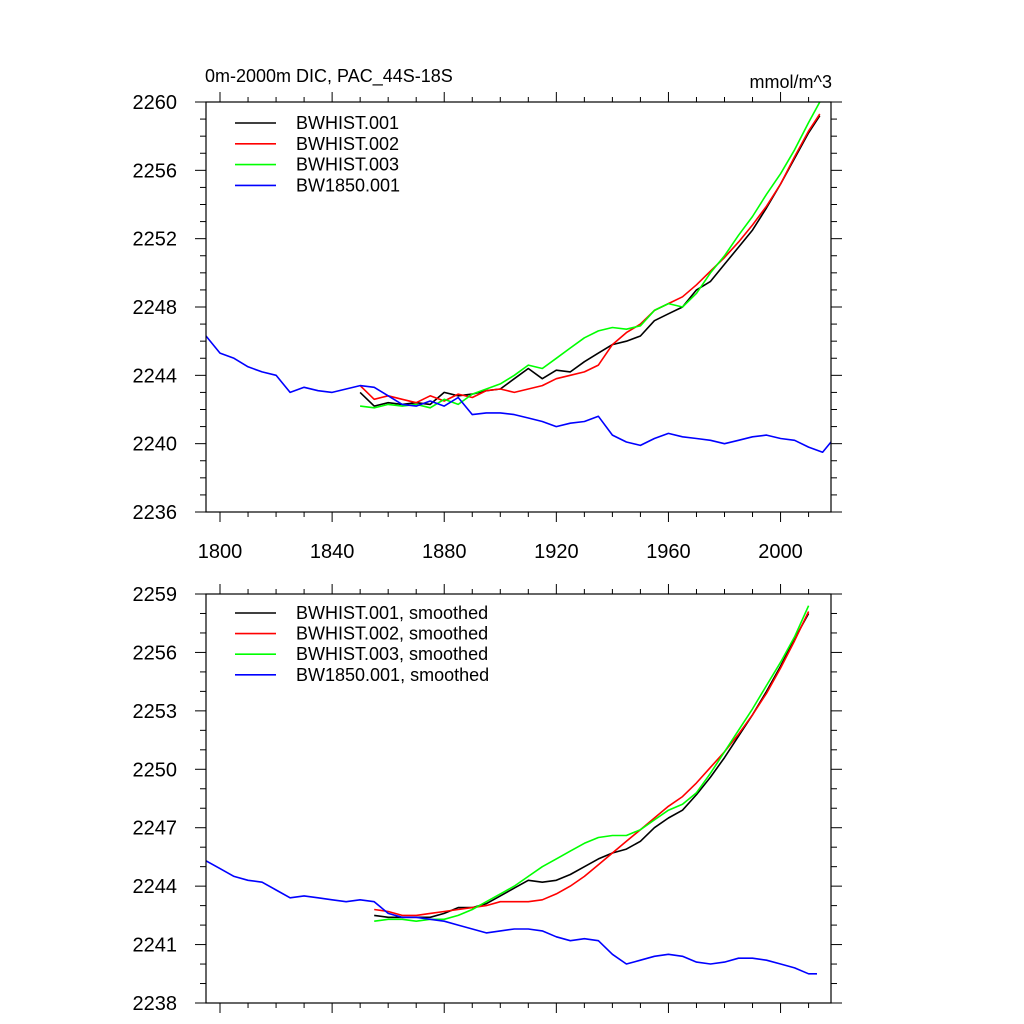  Describe the element at coordinates (668, 552) in the screenshot. I see `x-tick-label: 1960` at that location.